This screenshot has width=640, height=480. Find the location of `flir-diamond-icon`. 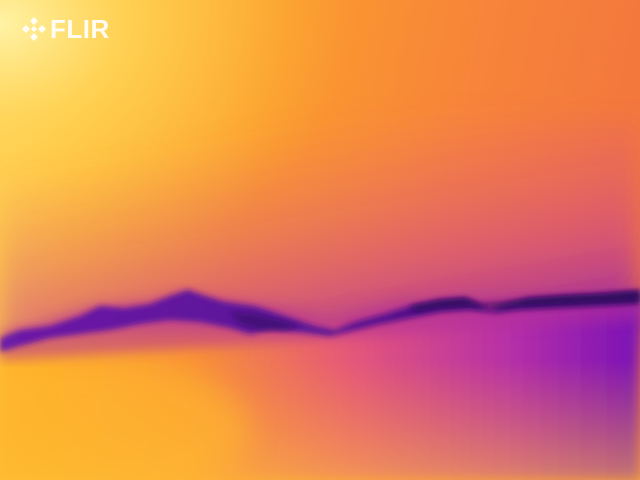

flir-diamond-icon is located at coordinates (34, 29).